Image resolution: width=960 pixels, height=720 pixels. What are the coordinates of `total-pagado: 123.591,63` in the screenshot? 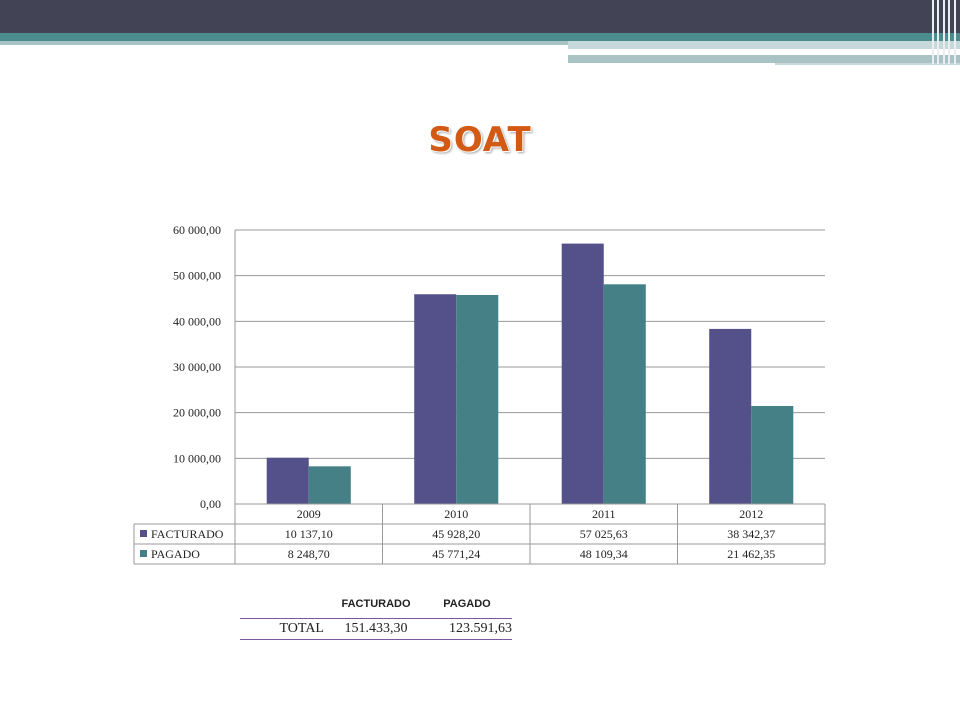 It's located at (467, 629).